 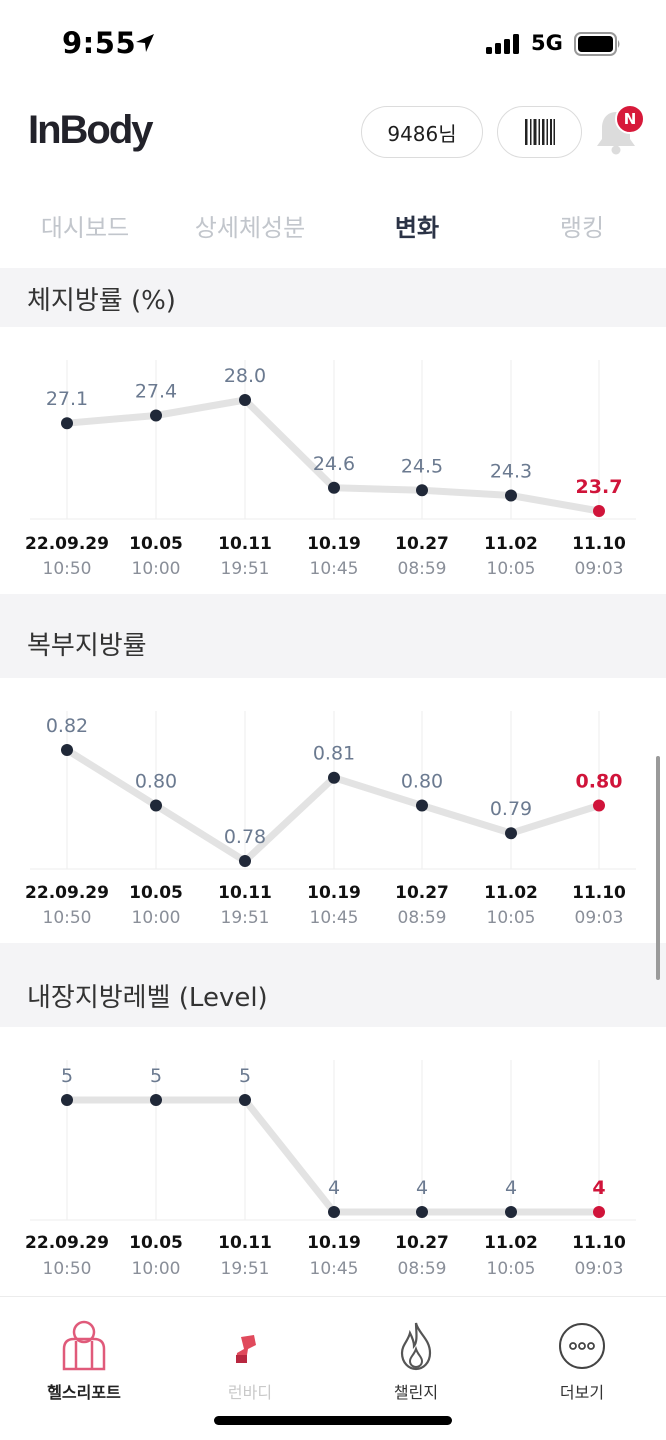 What do you see at coordinates (145, 43) in the screenshot?
I see `location-arrow-icon` at bounding box center [145, 43].